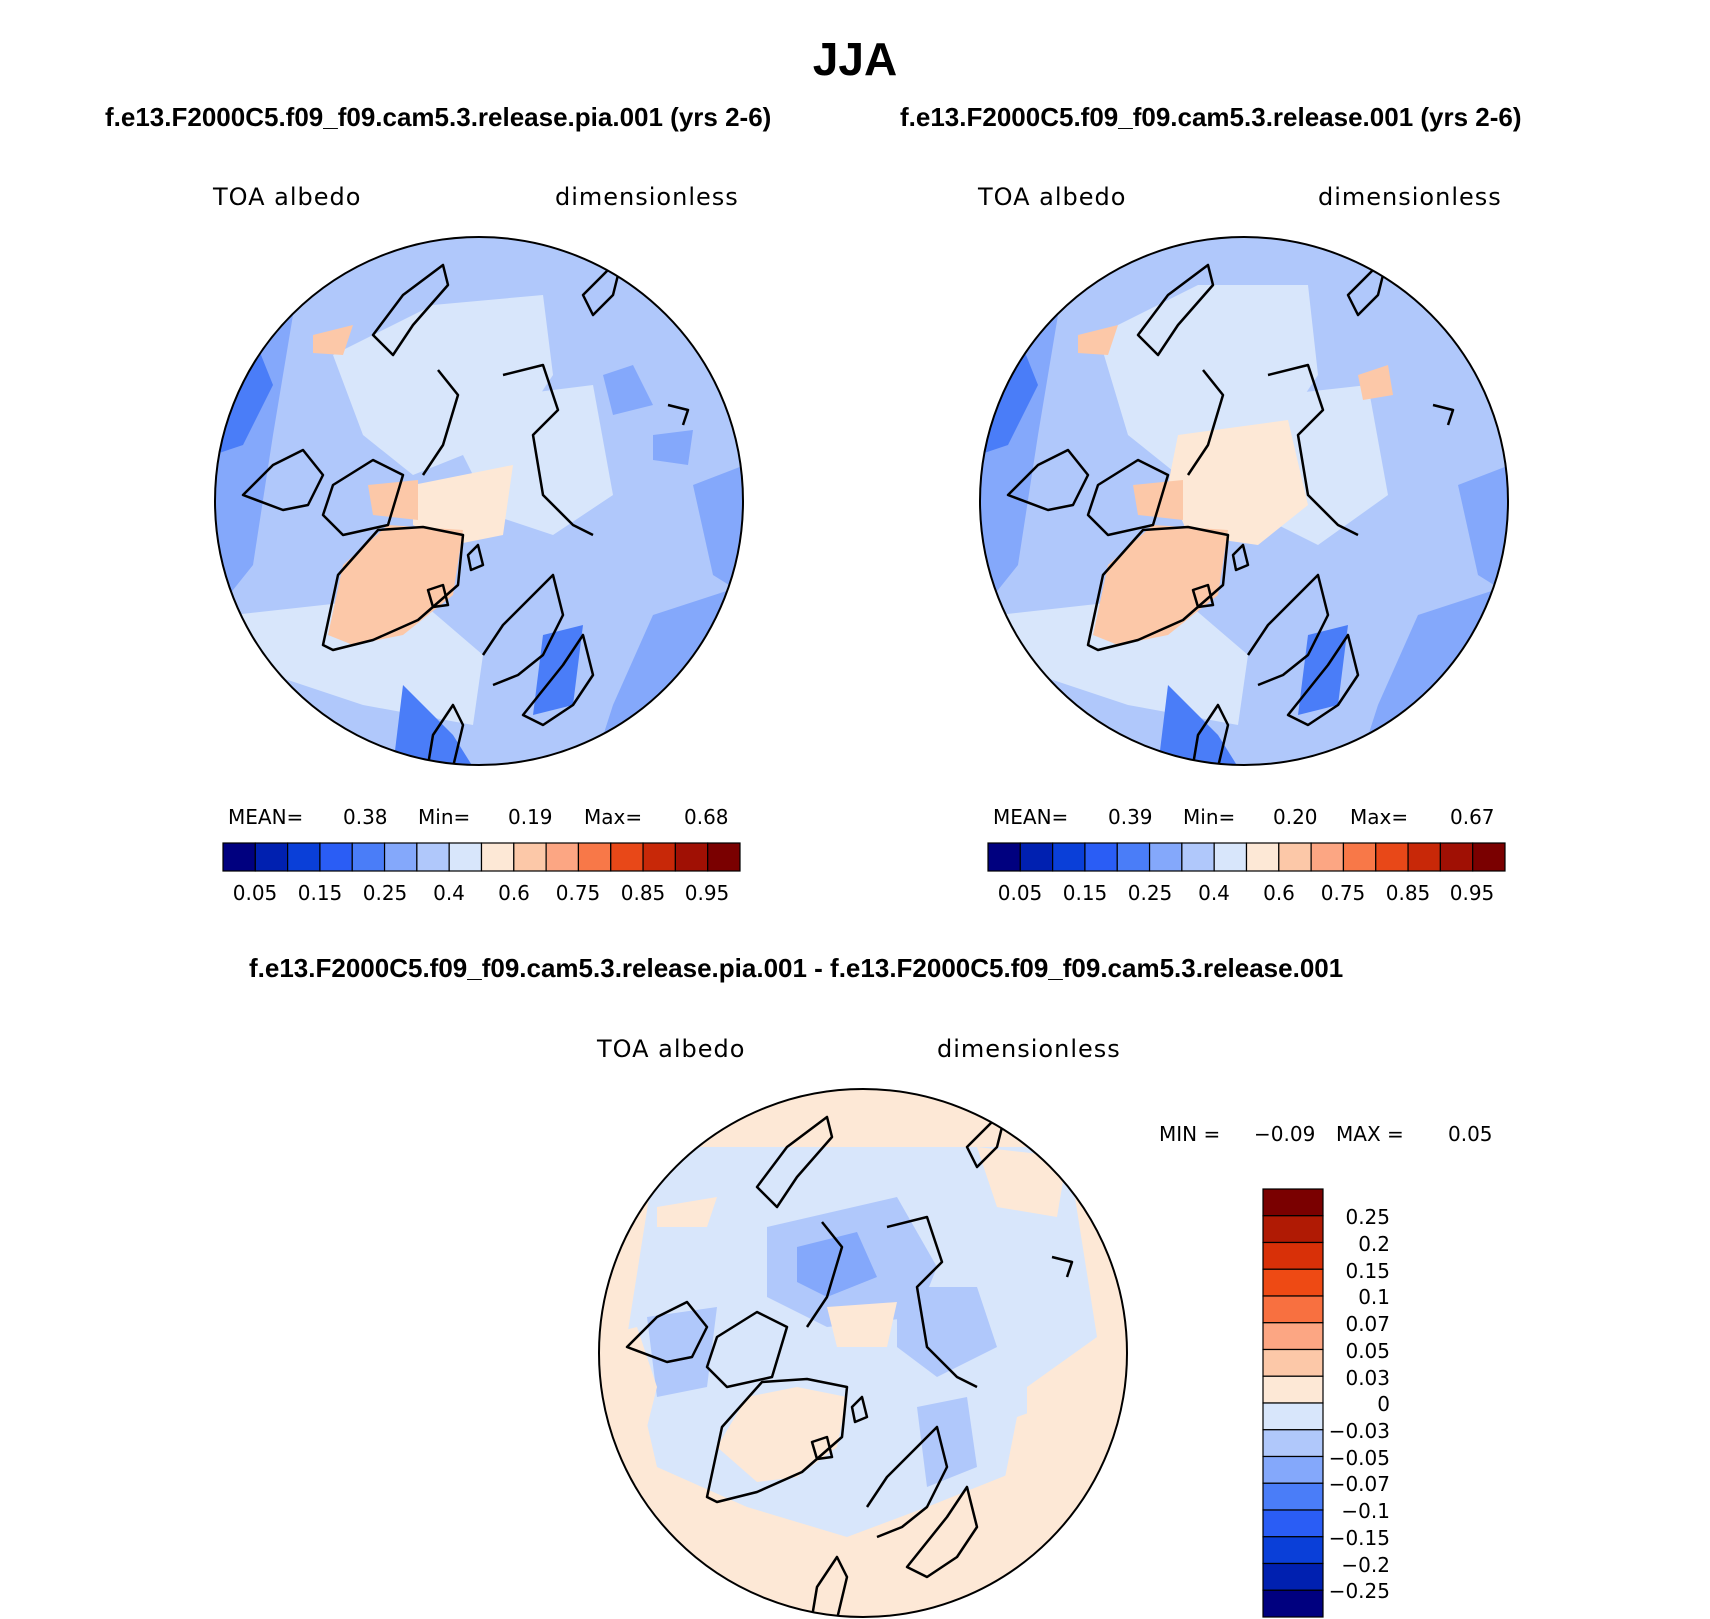 This screenshot has width=1710, height=1619. What do you see at coordinates (385, 893) in the screenshot?
I see `panel-1-colorbar-tick: 0.25` at bounding box center [385, 893].